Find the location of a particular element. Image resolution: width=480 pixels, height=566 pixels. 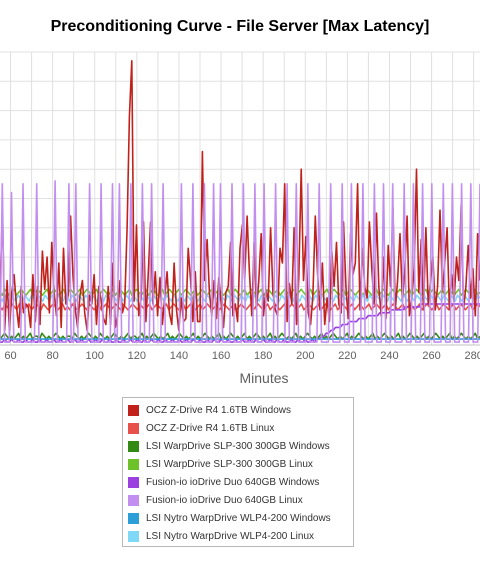

legend-label: LSI Nytro WarpDrive WLP4-200 Windows is located at coordinates (238, 518).